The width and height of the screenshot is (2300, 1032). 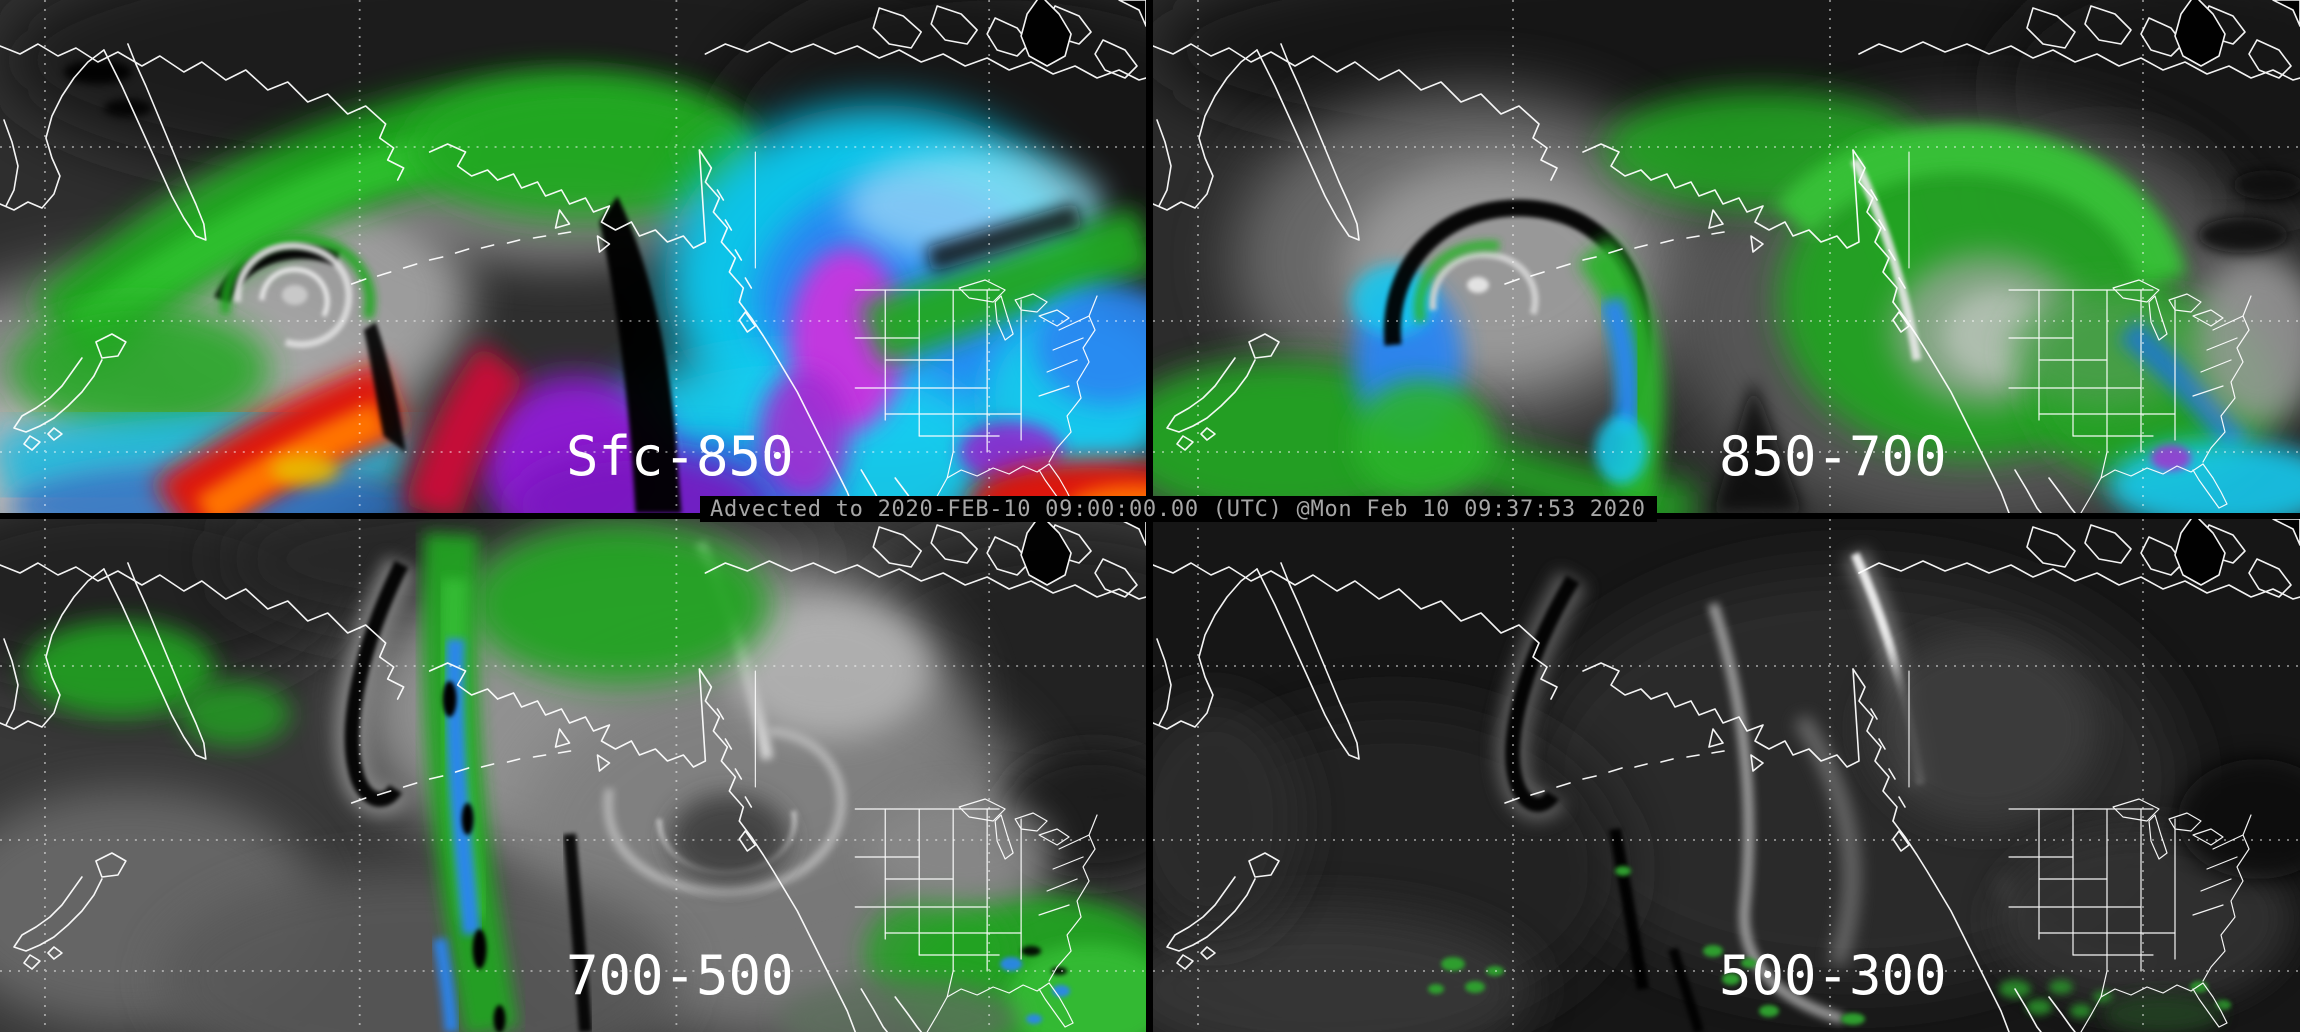 I want to click on panel-label-sfc-850: Sfc-850, so click(x=680, y=456).